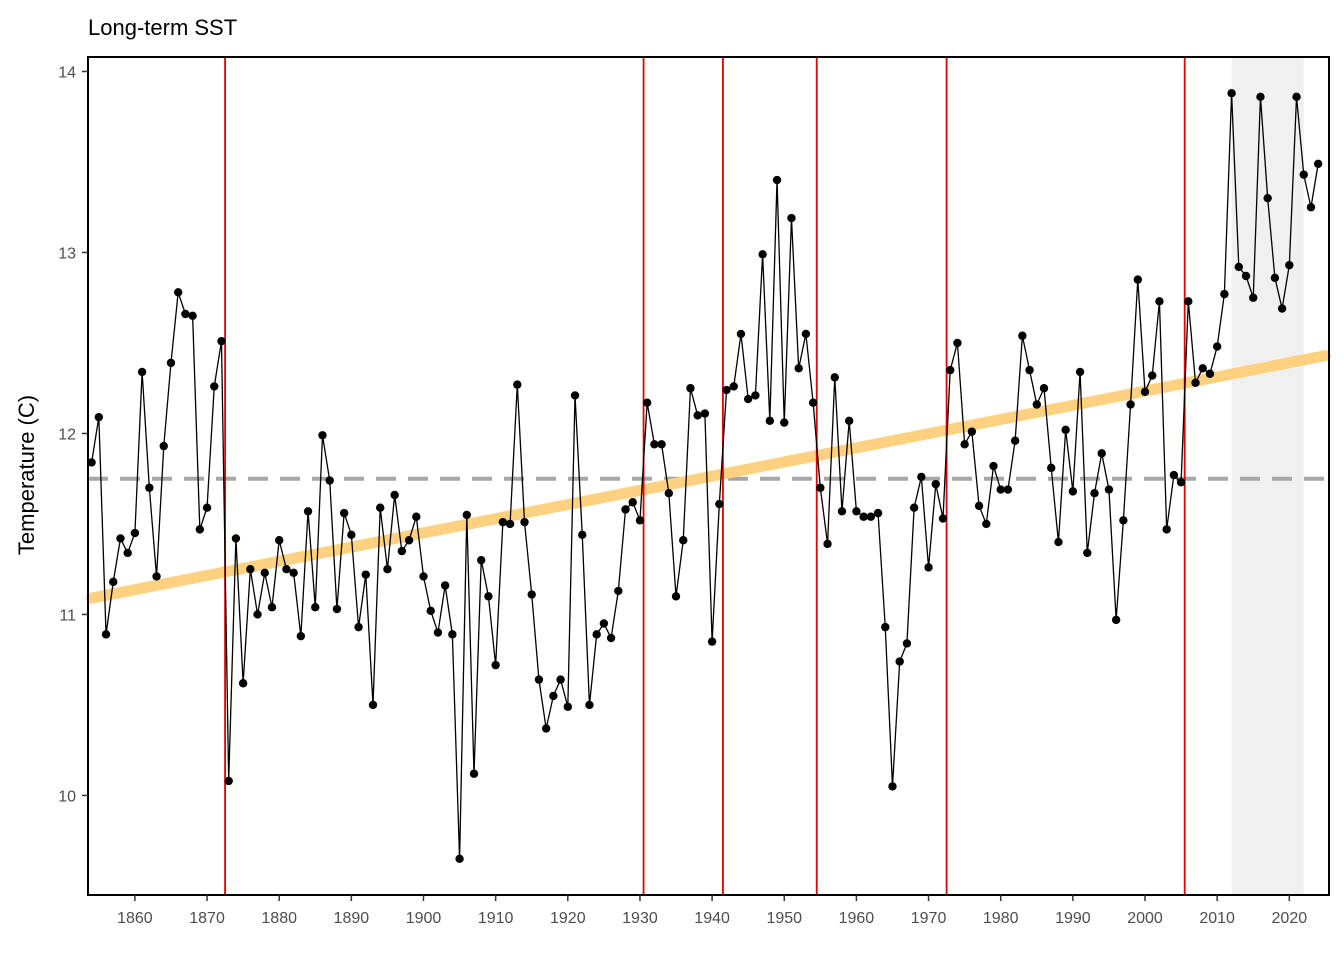  What do you see at coordinates (352, 918) in the screenshot?
I see `x-tick-label: 1890` at bounding box center [352, 918].